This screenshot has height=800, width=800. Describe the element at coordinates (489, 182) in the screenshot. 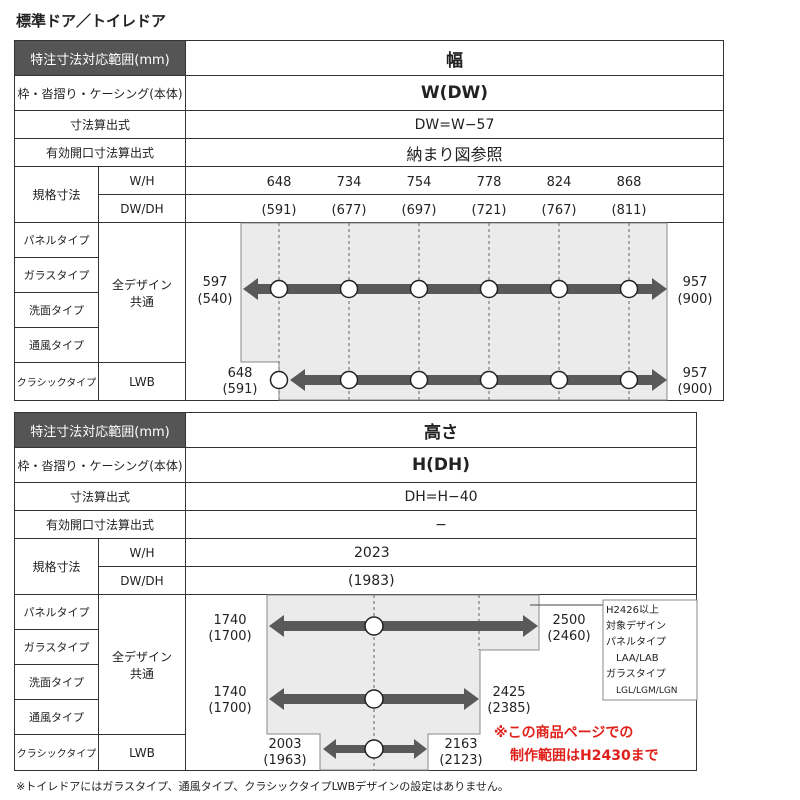

I see `wh-value: 778` at that location.